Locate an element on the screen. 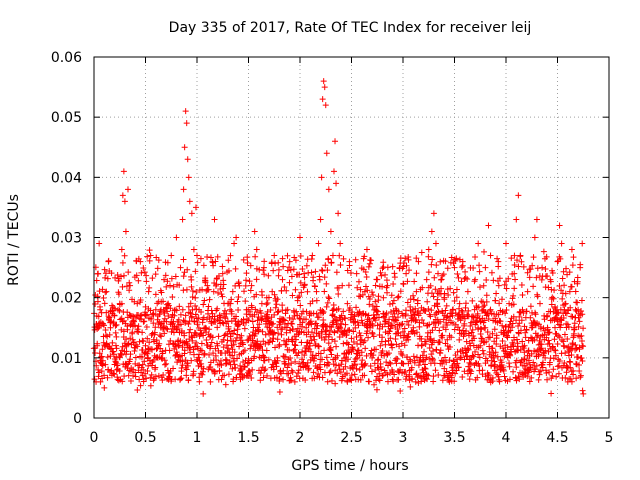 The width and height of the screenshot is (640, 480). x-tick-label: 1.5 is located at coordinates (248, 438).